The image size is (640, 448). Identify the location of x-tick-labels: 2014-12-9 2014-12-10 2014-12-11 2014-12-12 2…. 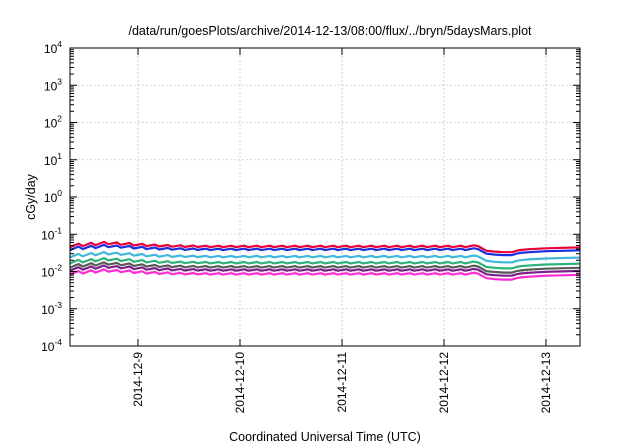
(342, 383).